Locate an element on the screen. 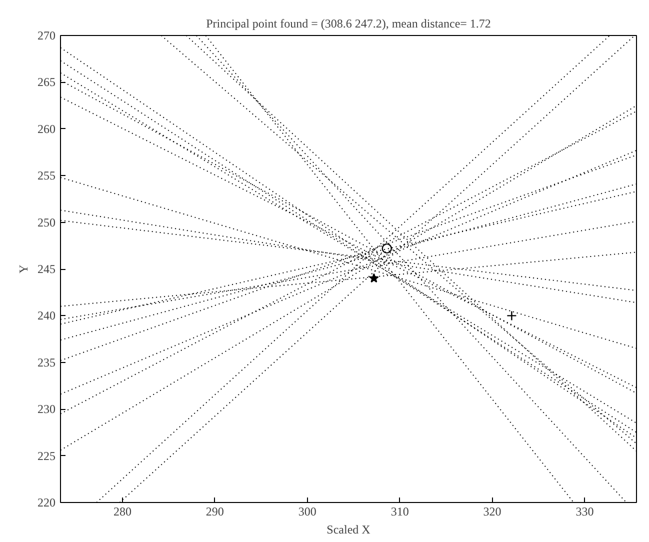 This screenshot has width=649, height=542. y-tick-label: 250 is located at coordinates (47, 222).